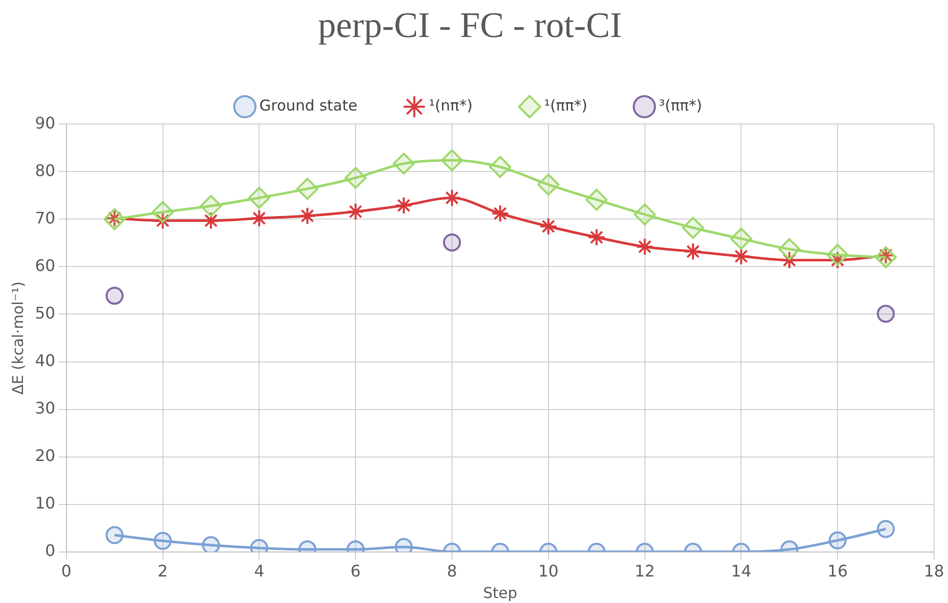  I want to click on y-tick-label: 70, so click(45, 218).